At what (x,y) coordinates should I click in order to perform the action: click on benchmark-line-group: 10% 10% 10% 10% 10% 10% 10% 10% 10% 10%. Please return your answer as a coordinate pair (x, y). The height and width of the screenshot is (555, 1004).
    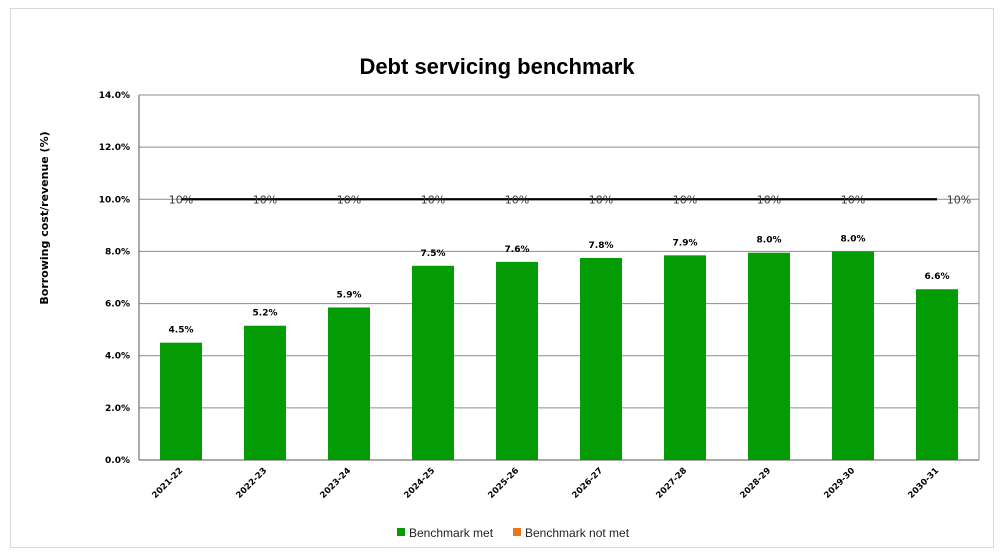
    Looking at the image, I should click on (570, 199).